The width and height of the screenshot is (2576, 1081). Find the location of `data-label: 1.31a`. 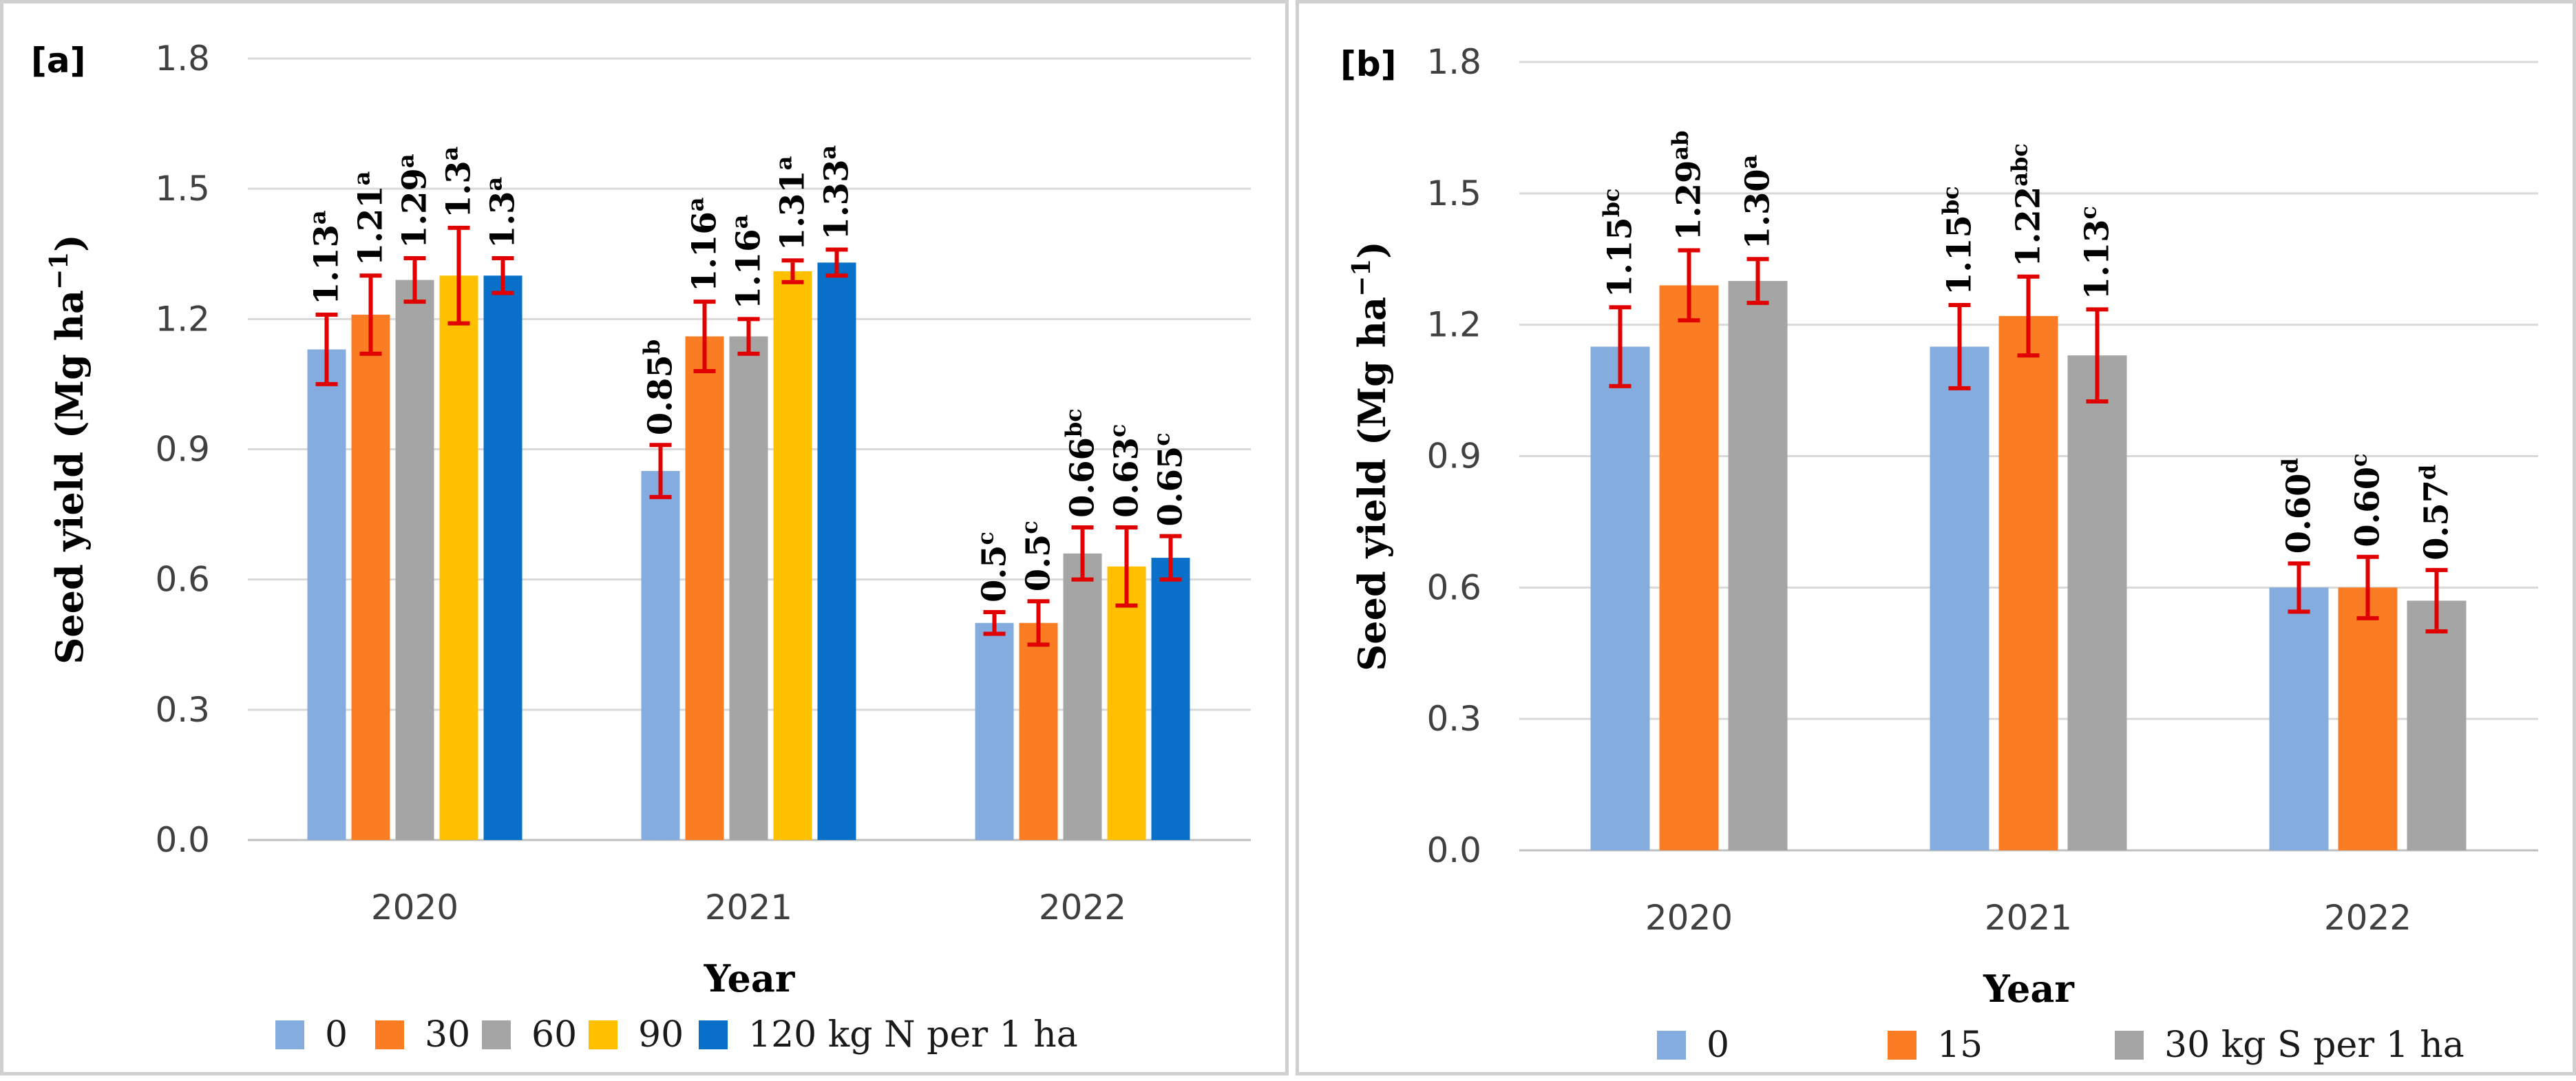

data-label: 1.31a is located at coordinates (792, 203).